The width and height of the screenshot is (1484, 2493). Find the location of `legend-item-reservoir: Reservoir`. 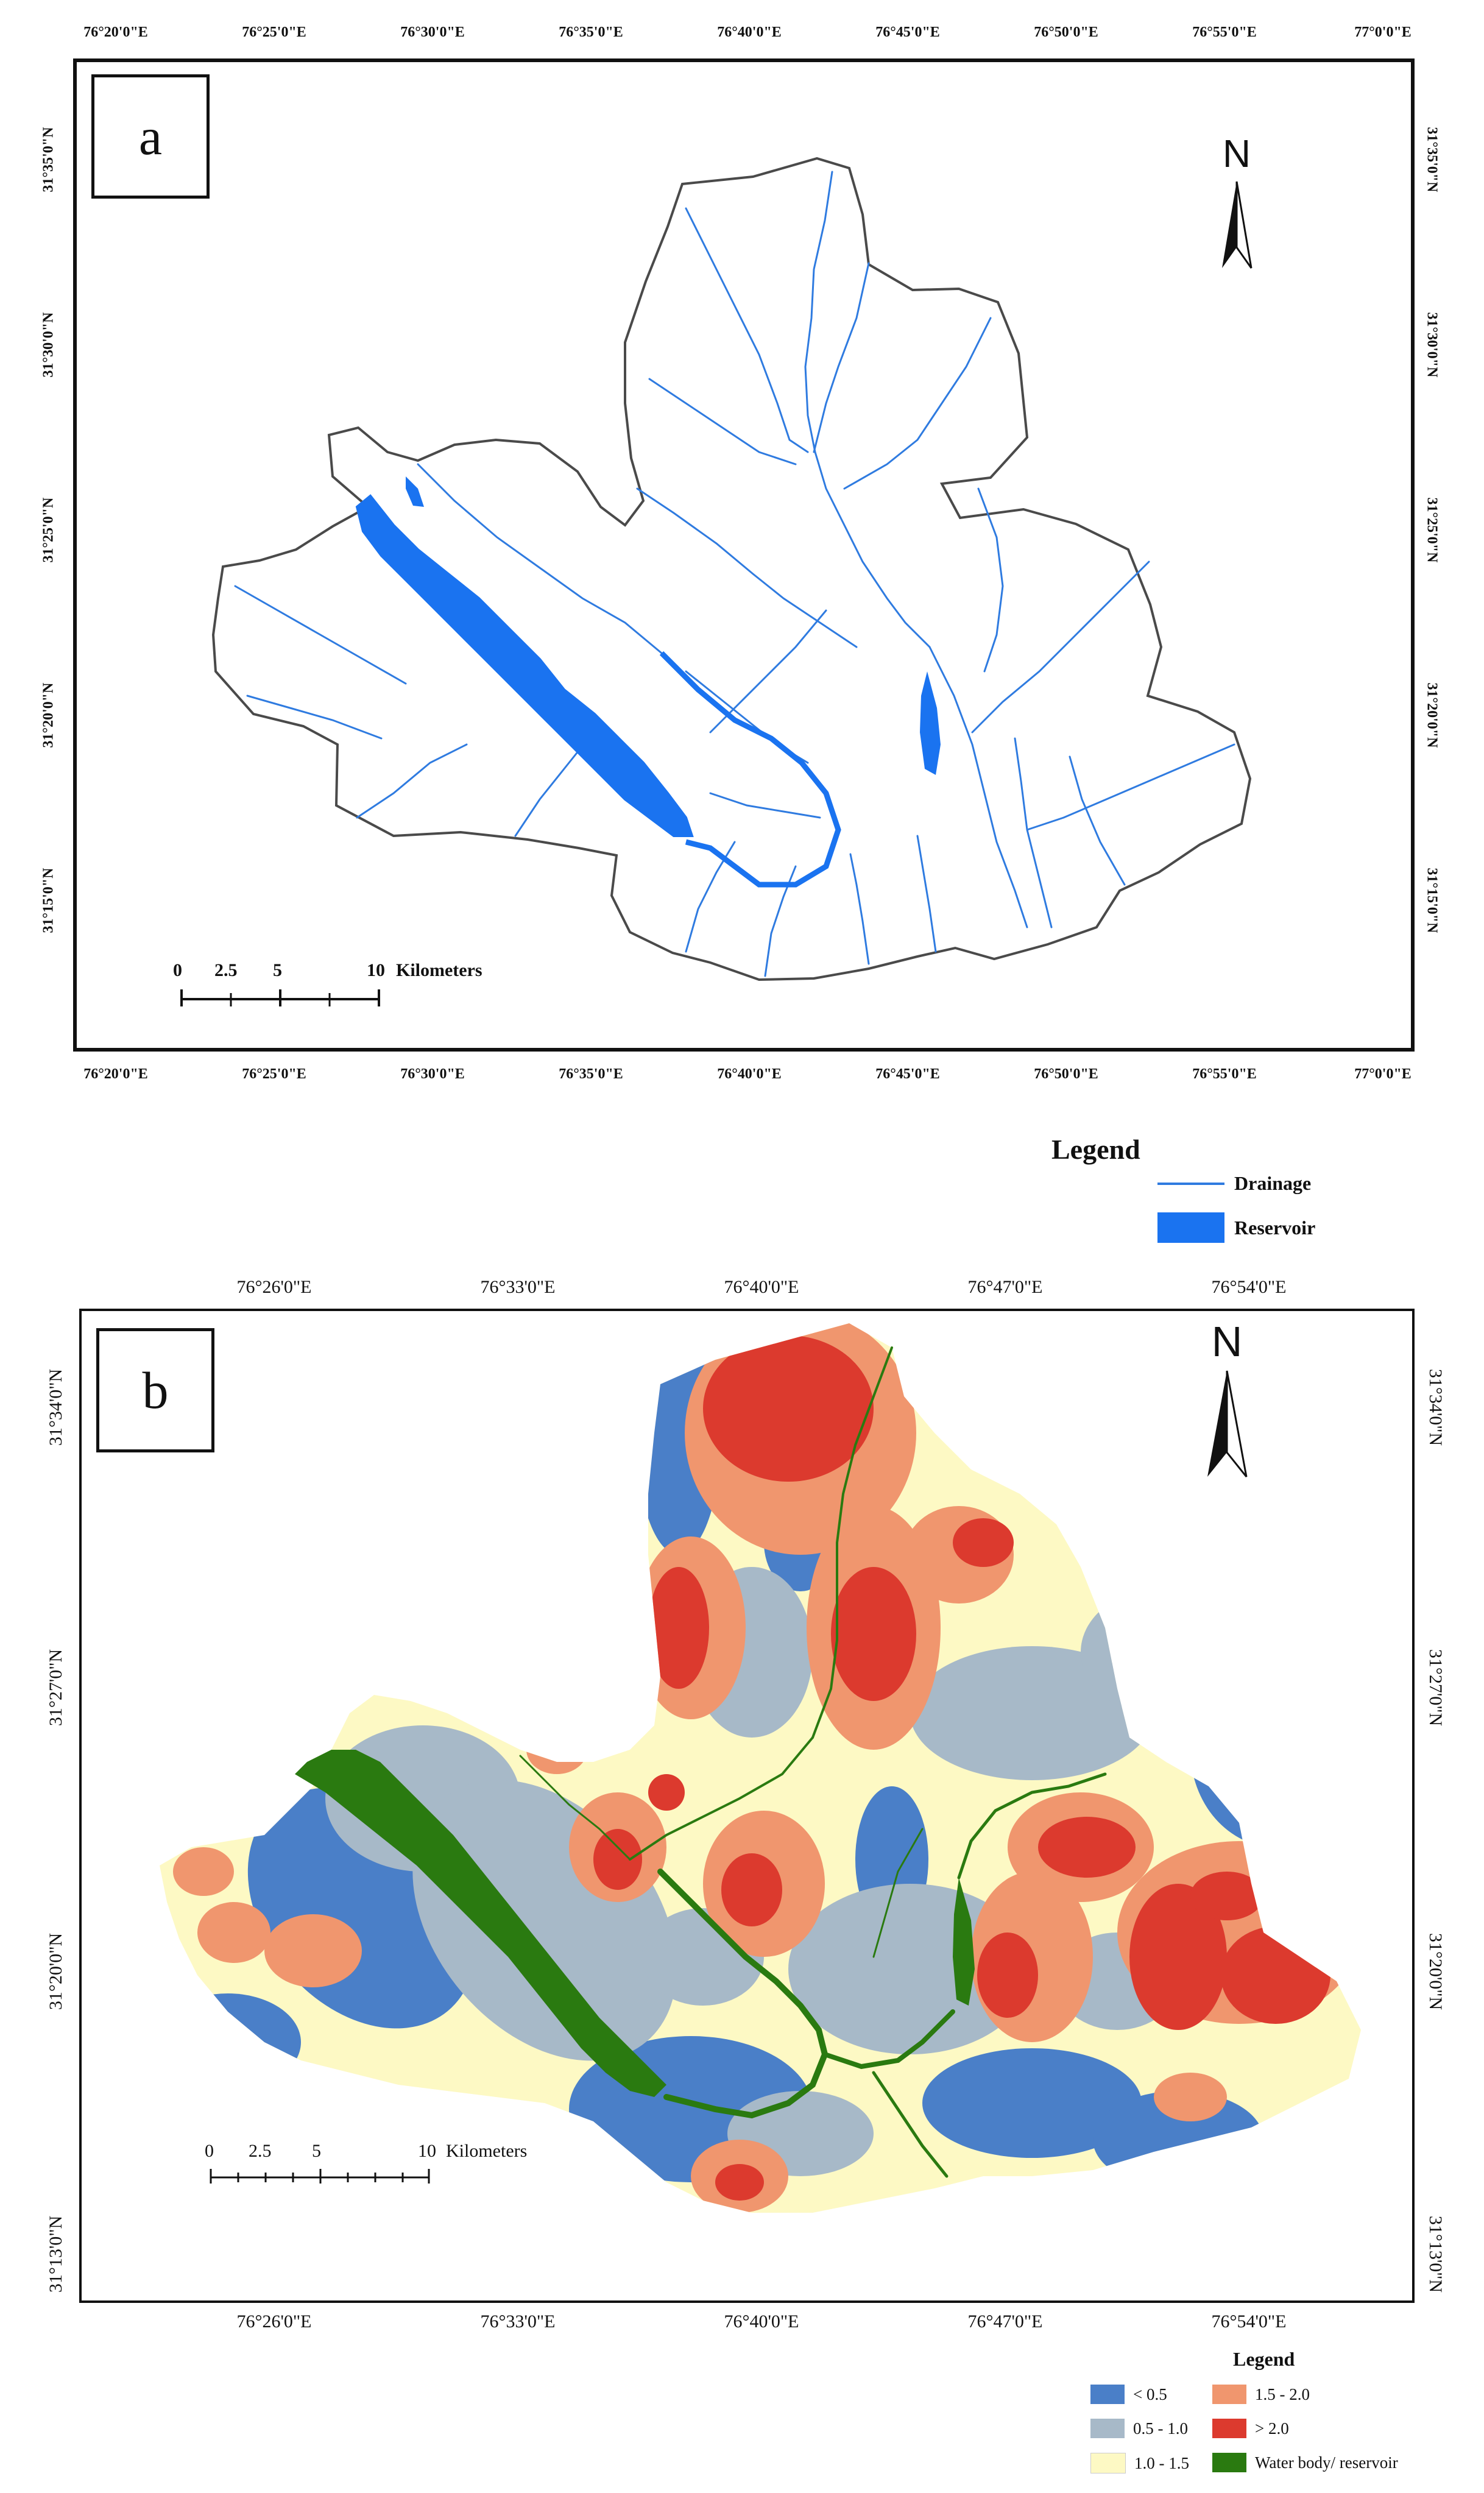

legend-item-reservoir: Reservoir is located at coordinates (1236, 1227).